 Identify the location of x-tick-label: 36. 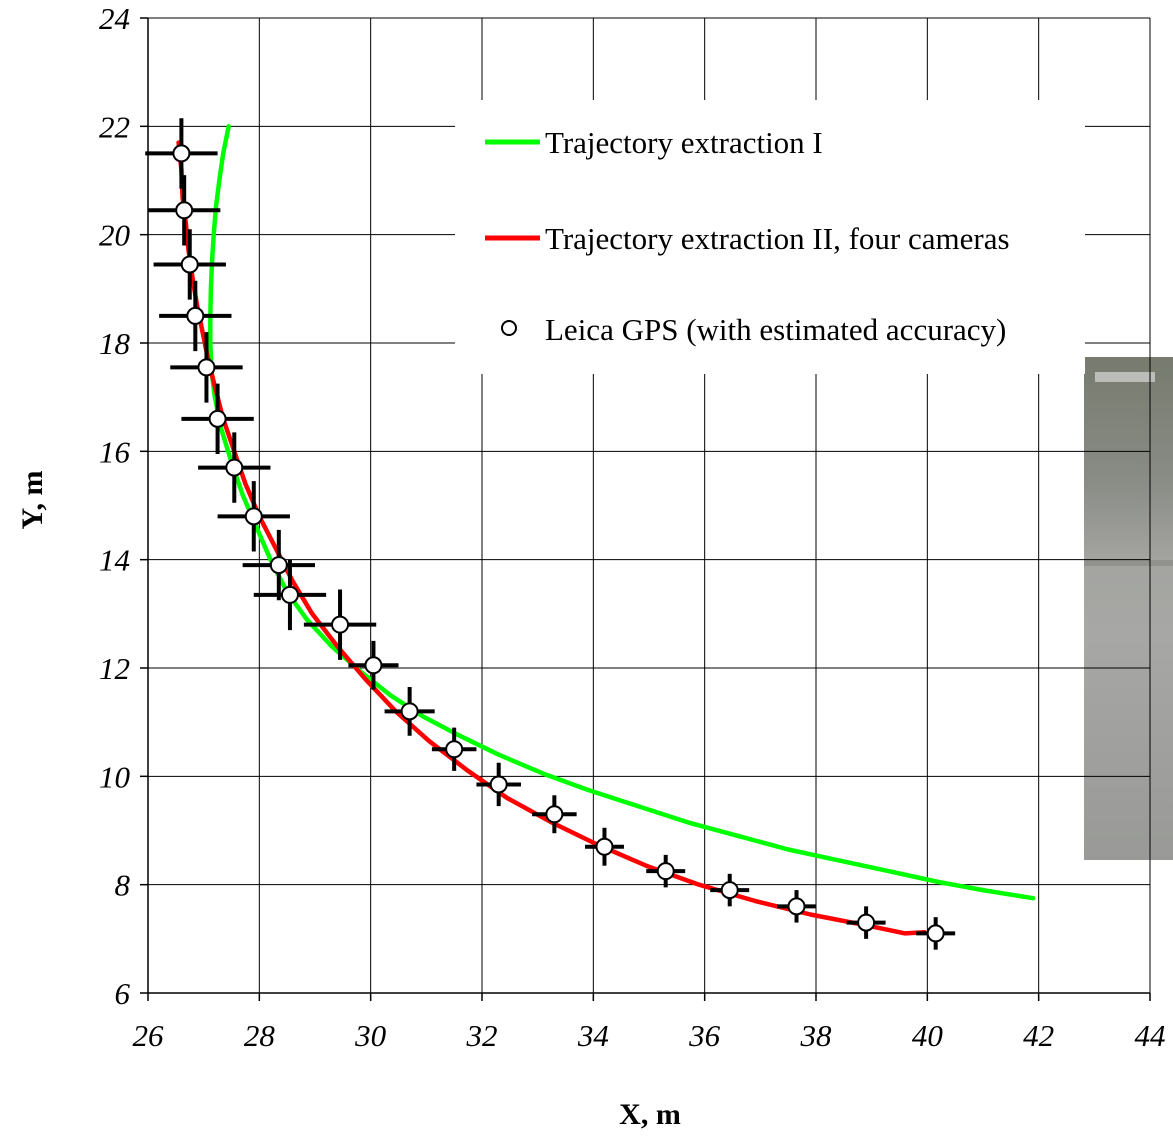
(704, 1035).